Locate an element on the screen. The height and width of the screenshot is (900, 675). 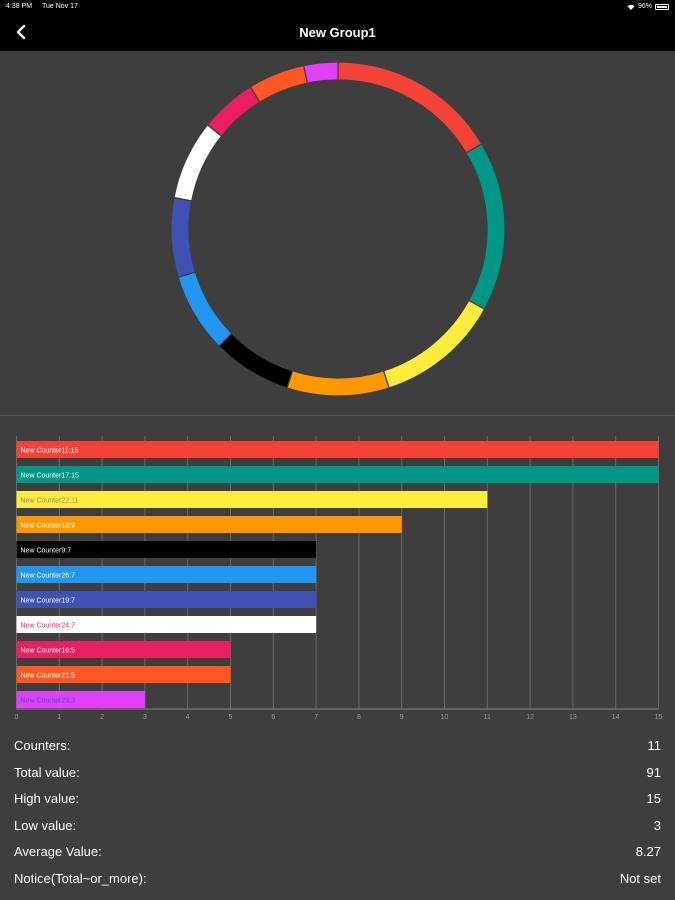
x-tick-label-1: 1 is located at coordinates (59, 717).